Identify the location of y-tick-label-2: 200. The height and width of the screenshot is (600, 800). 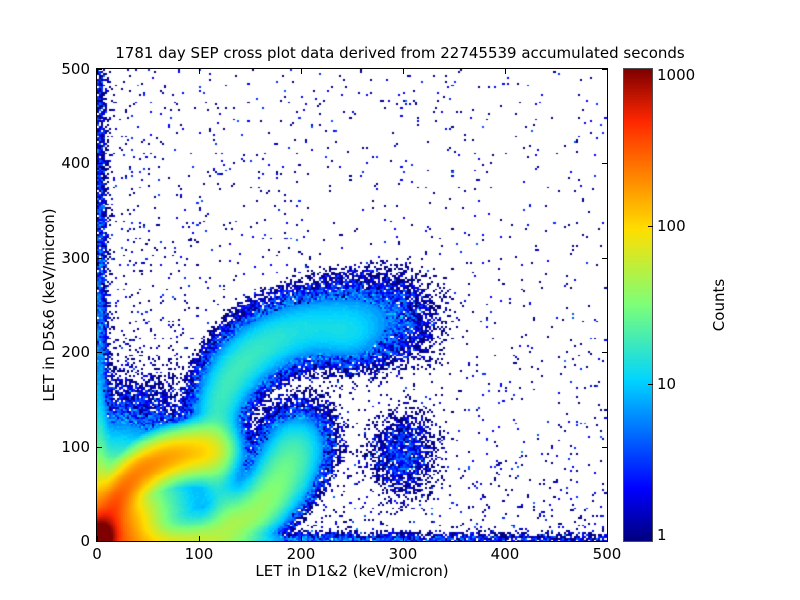
(75, 352).